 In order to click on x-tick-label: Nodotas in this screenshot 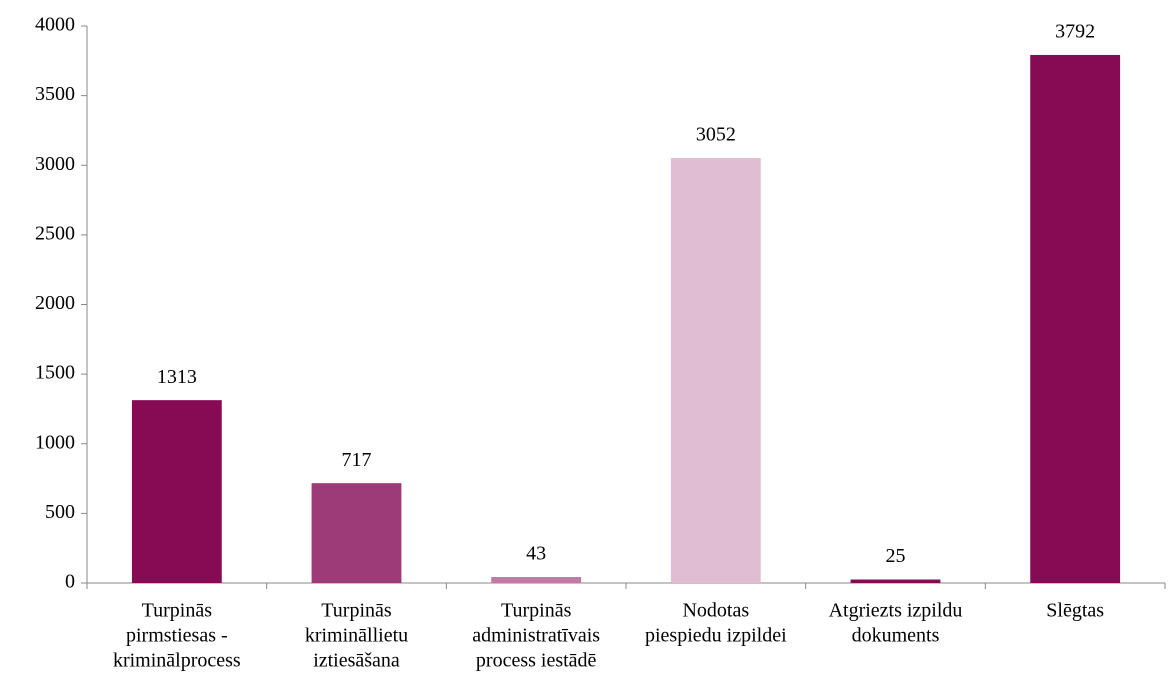, I will do `click(715, 611)`.